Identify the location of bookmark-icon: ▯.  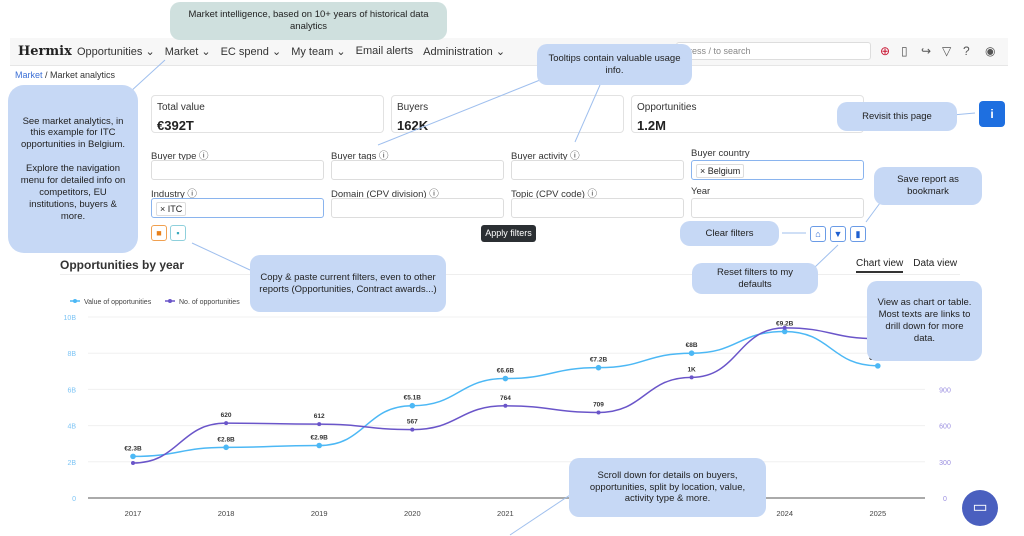
(904, 51).